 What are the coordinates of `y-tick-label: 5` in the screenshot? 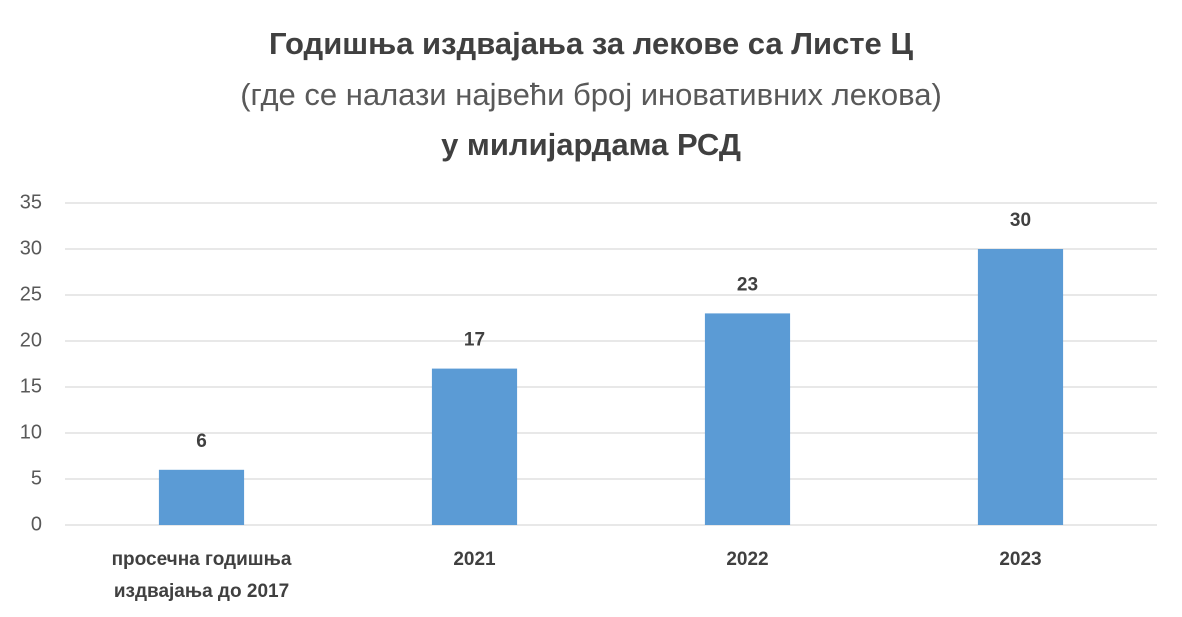 It's located at (36, 478).